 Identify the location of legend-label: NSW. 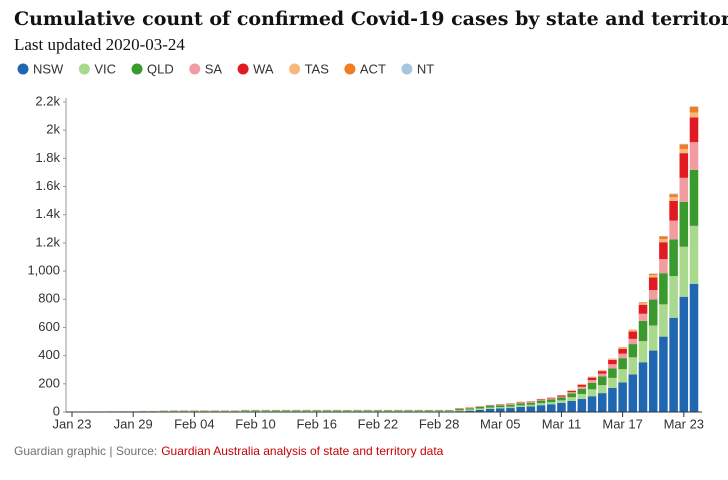
(48, 68).